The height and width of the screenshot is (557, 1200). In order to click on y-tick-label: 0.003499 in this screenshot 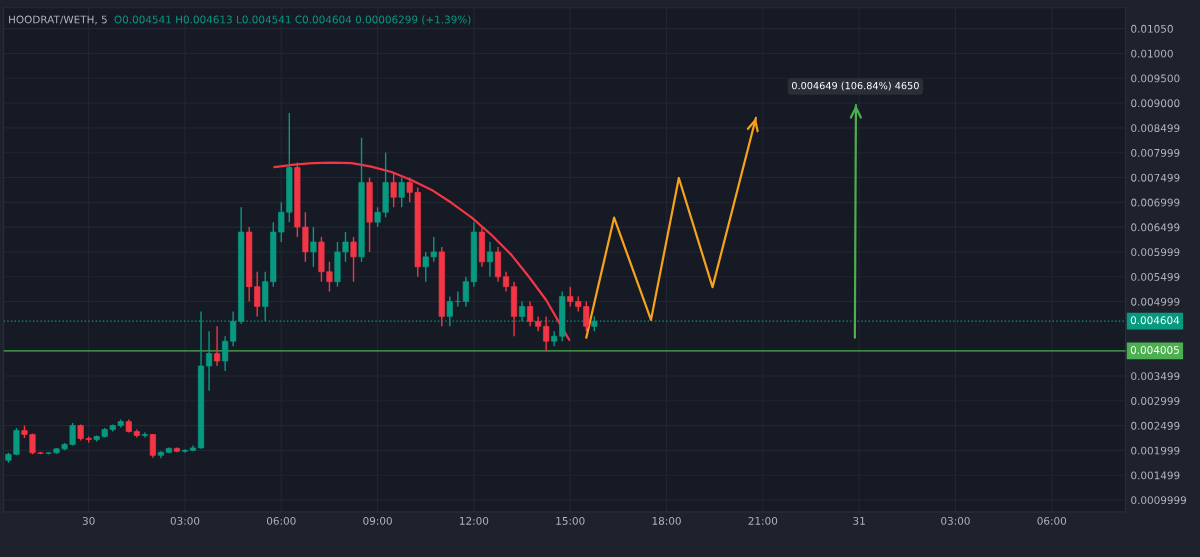, I will do `click(1155, 376)`.